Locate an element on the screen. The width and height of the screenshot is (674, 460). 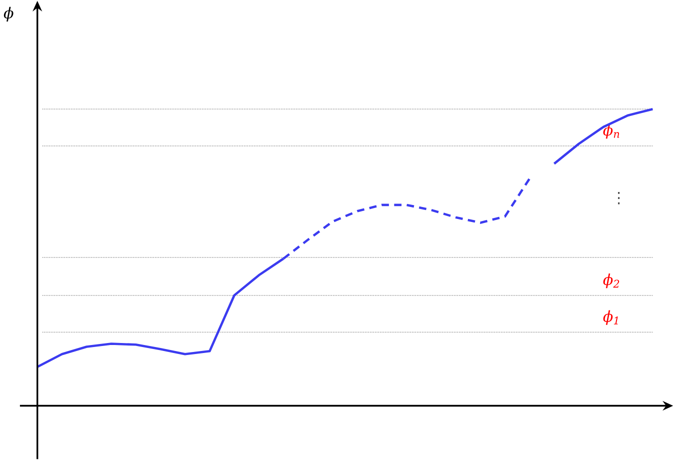
ref-line-label: ϕ$_{2}$ is located at coordinates (611, 281).